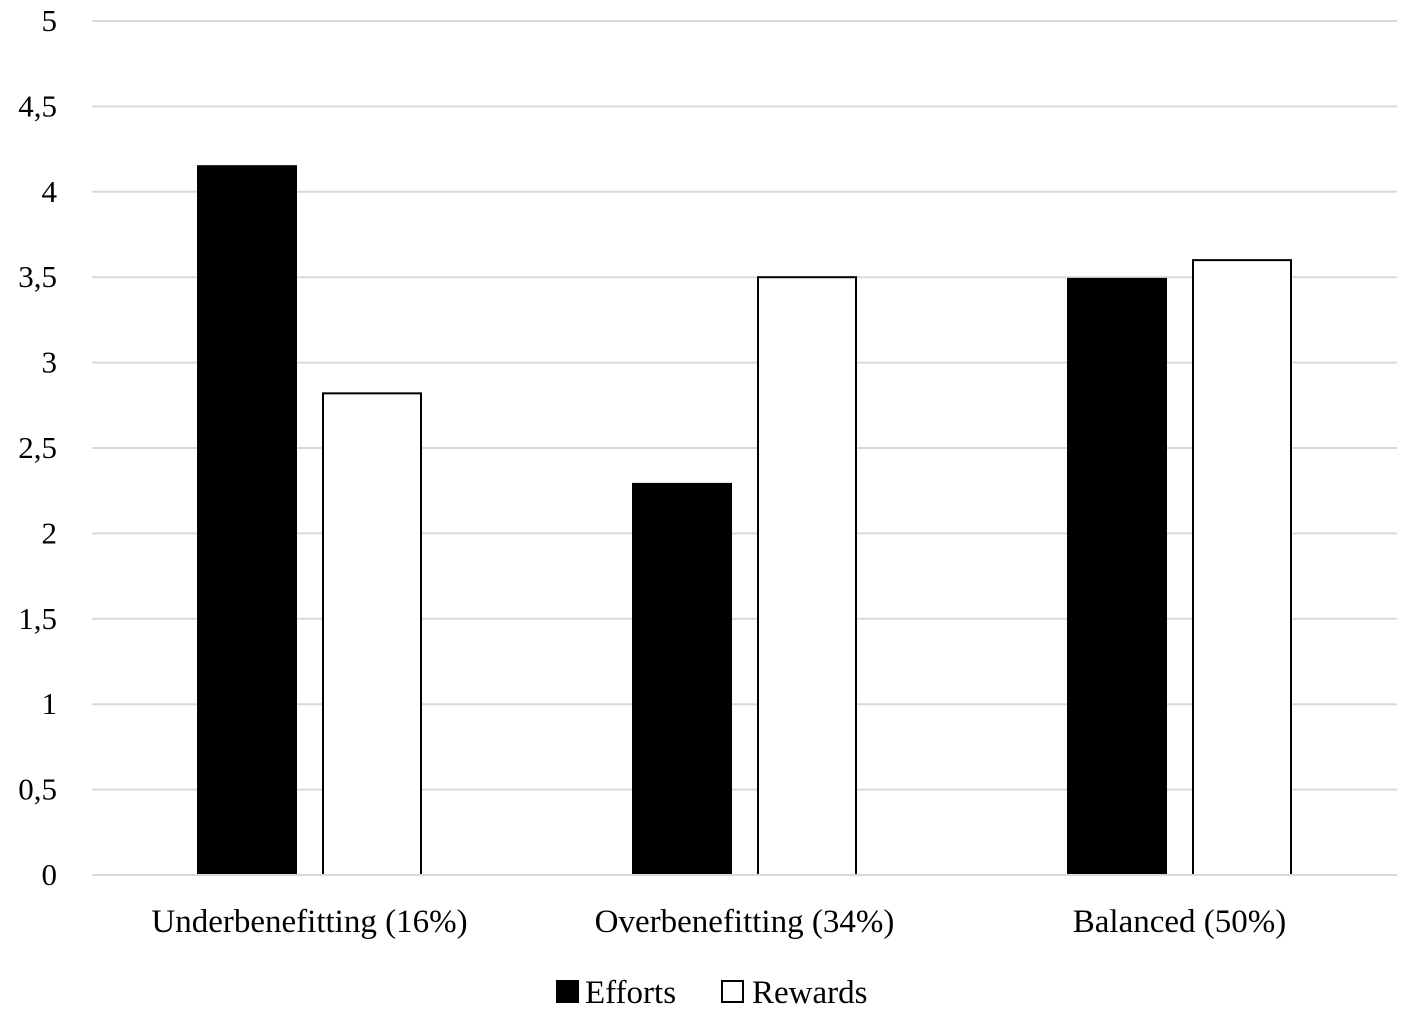  I want to click on y-tick-label: 2,5, so click(37, 447).